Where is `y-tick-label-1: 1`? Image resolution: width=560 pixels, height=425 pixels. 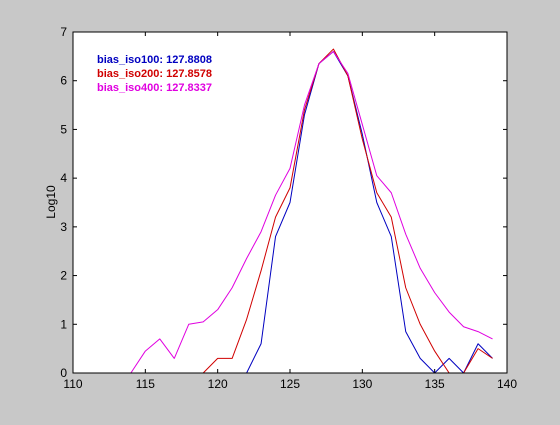 y-tick-label-1: 1 is located at coordinates (63, 324).